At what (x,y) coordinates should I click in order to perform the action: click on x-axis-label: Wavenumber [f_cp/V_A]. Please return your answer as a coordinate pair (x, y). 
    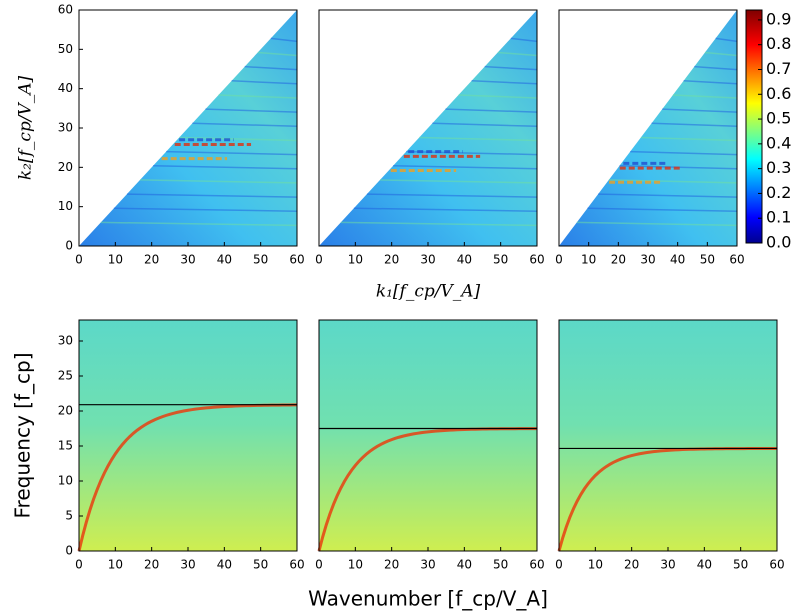
    Looking at the image, I should click on (428, 599).